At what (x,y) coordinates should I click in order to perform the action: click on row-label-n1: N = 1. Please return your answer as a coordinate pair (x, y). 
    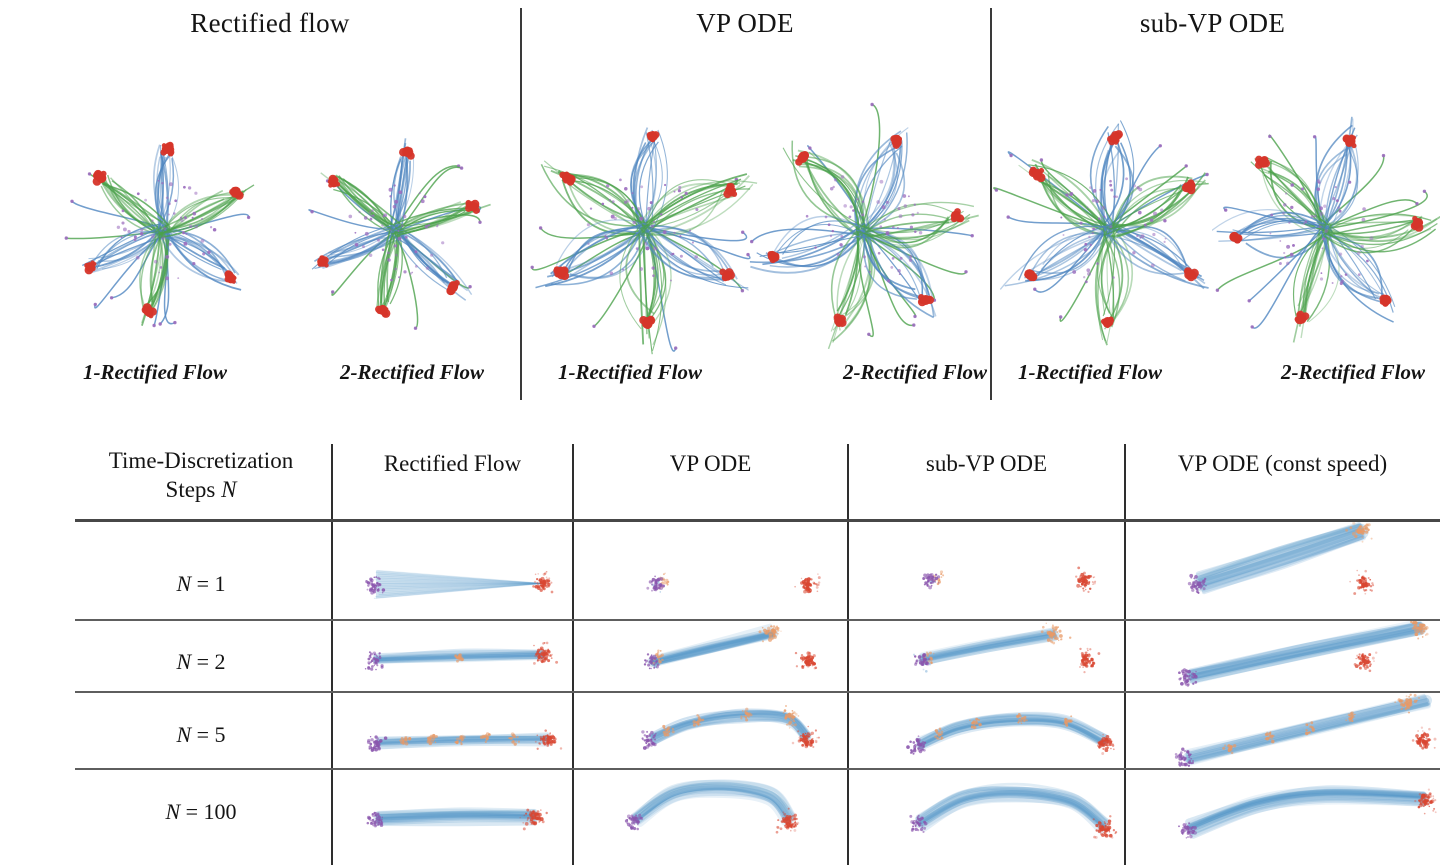
    Looking at the image, I should click on (201, 583).